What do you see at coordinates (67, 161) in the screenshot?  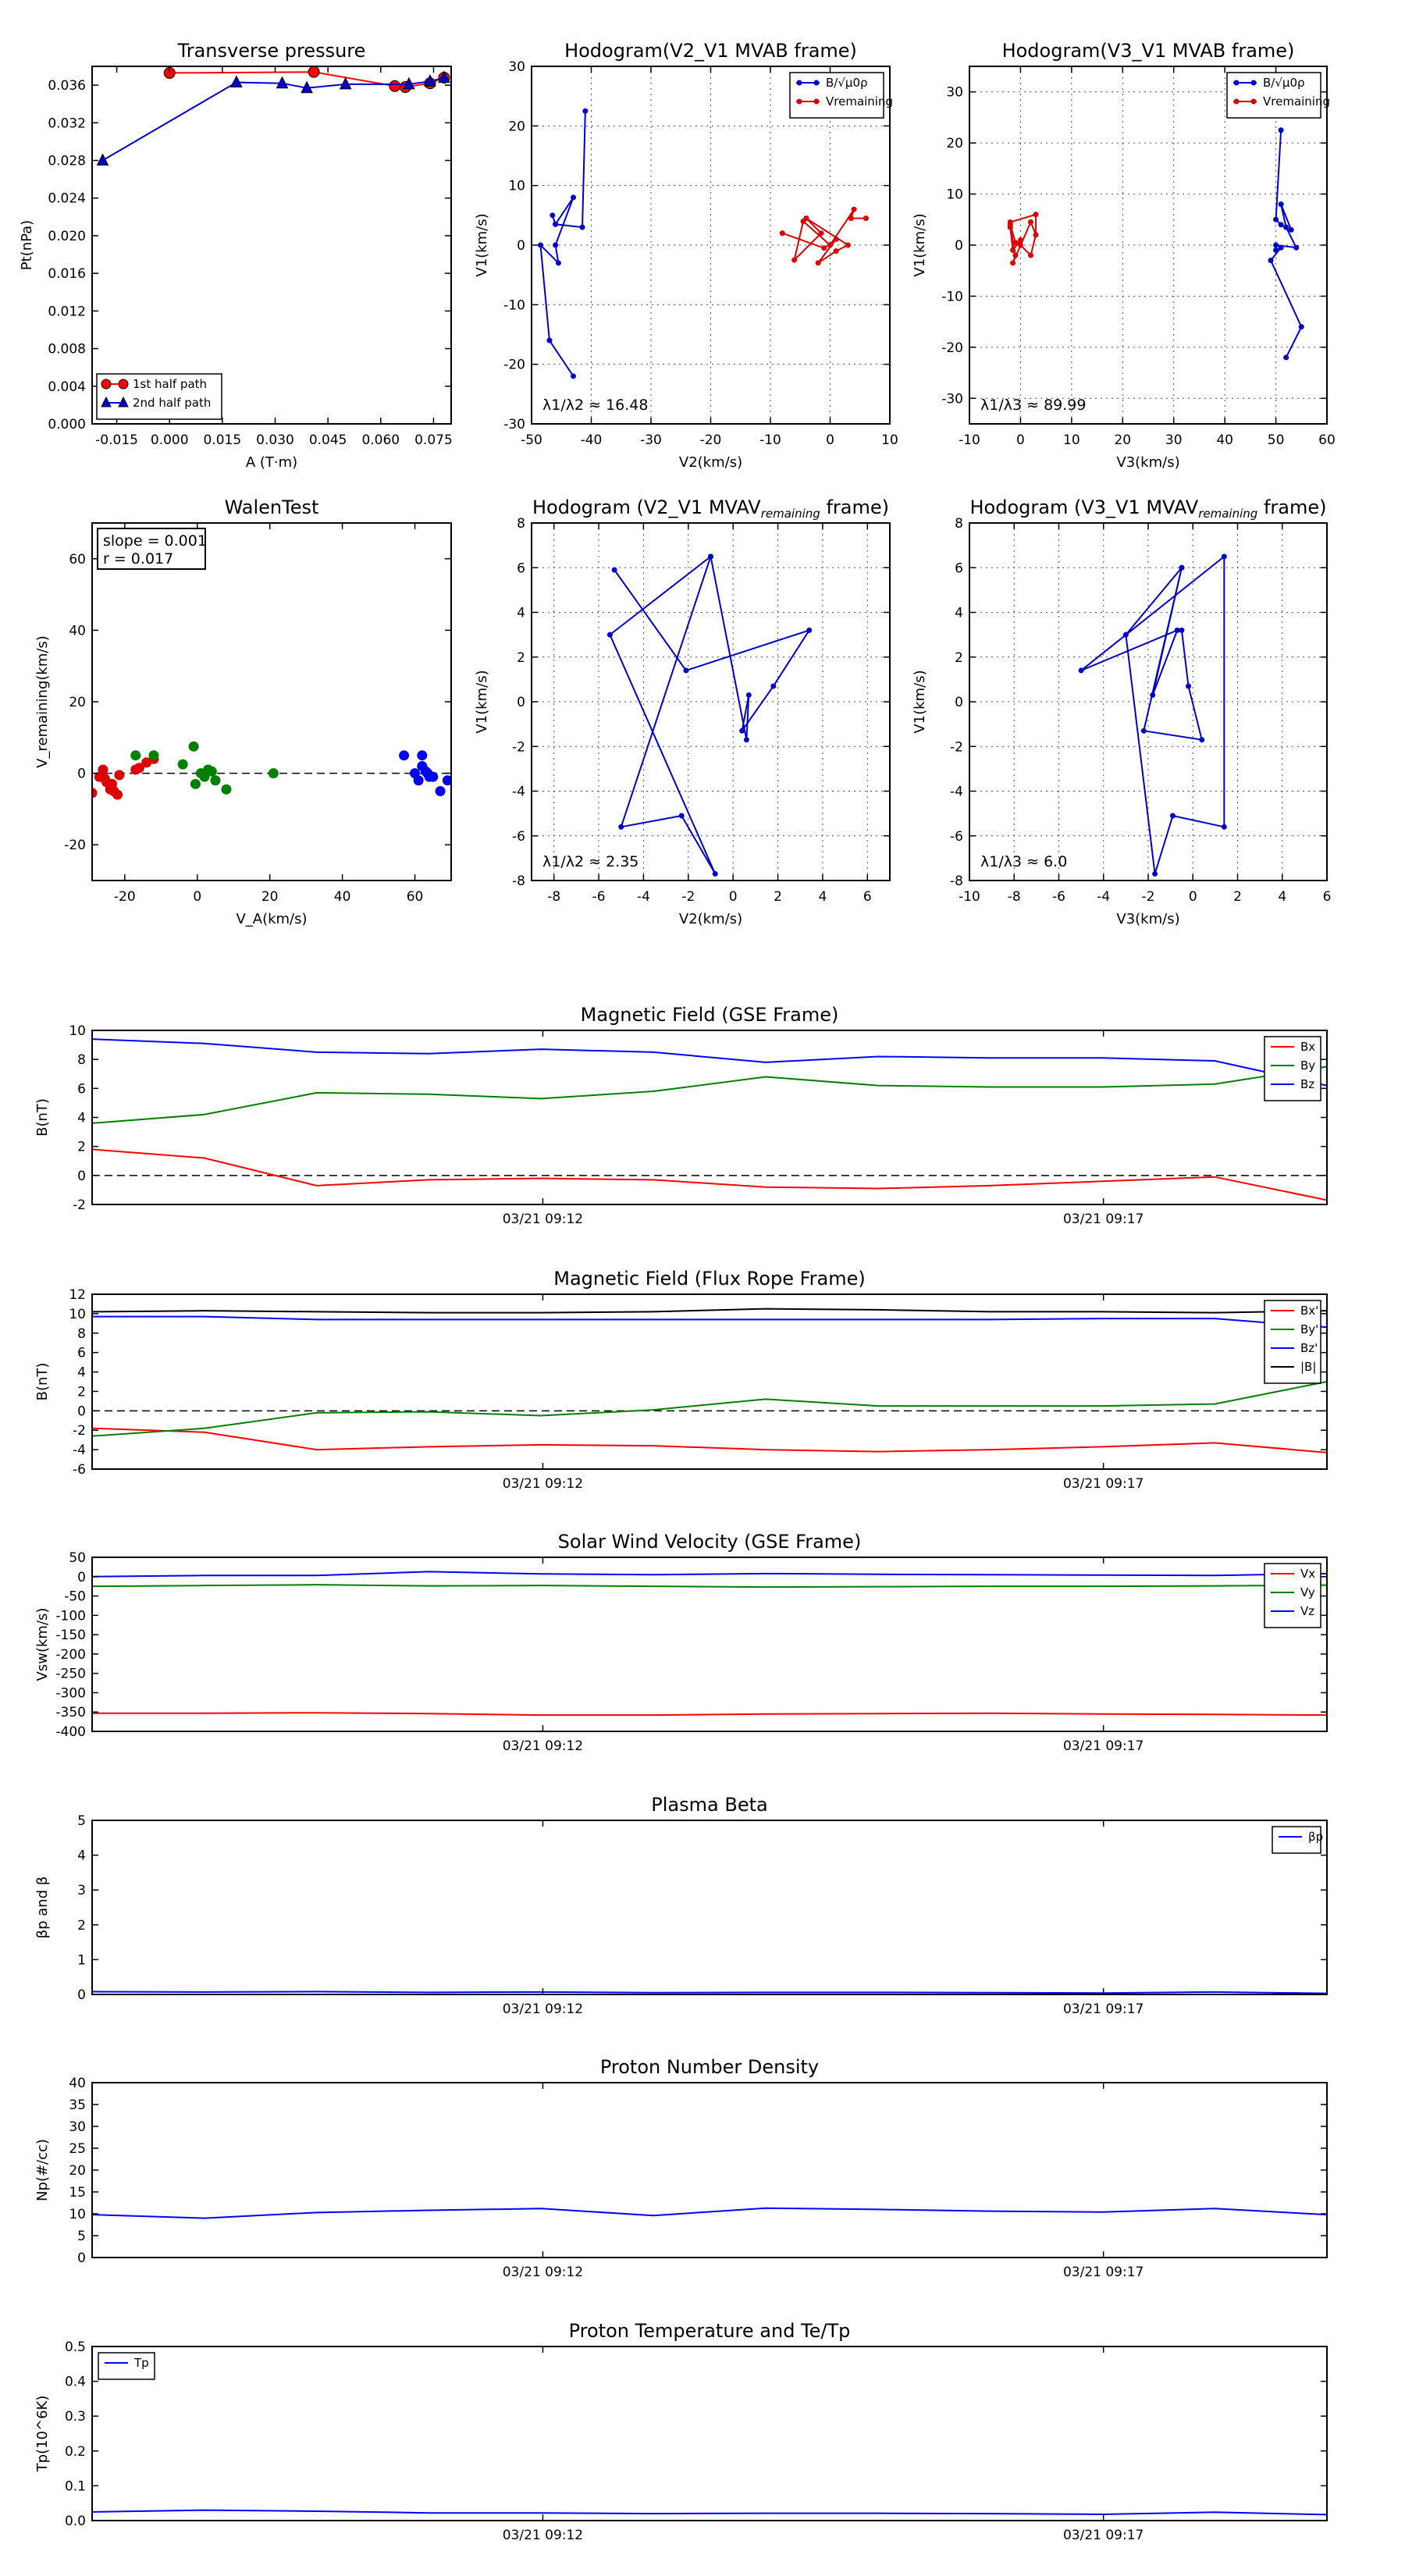 I see `y-tick-label: 0.028` at bounding box center [67, 161].